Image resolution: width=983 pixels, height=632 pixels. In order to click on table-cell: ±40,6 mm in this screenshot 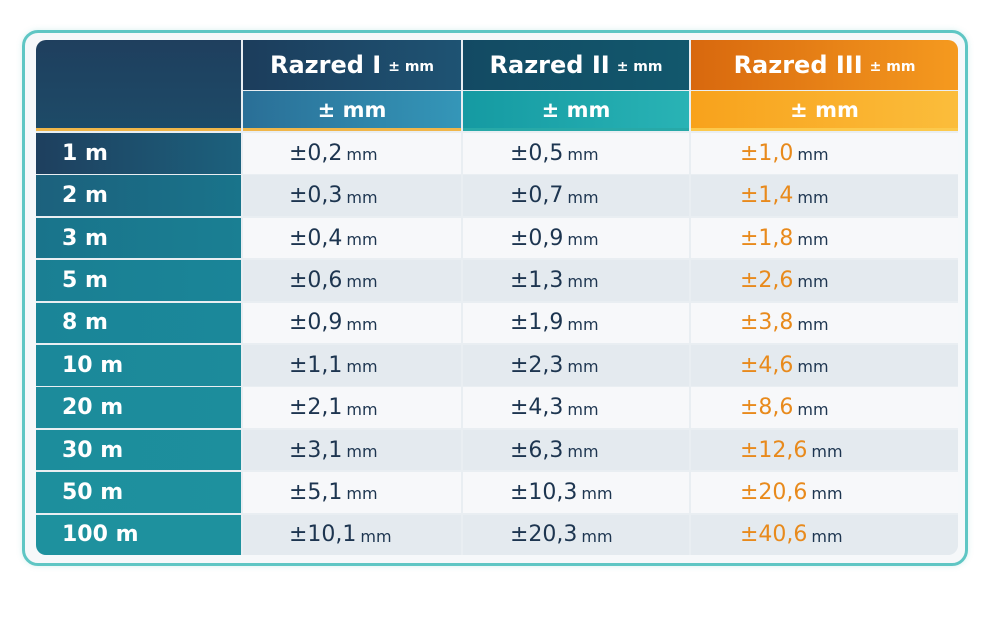, I will do `click(824, 534)`.